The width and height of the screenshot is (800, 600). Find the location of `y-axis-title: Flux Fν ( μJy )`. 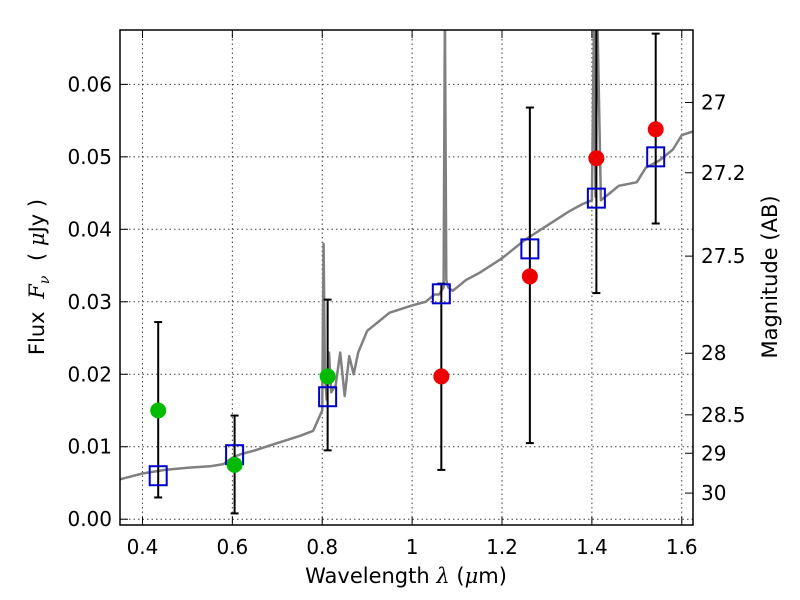

y-axis-title: Flux Fν ( μJy ) is located at coordinates (39, 277).